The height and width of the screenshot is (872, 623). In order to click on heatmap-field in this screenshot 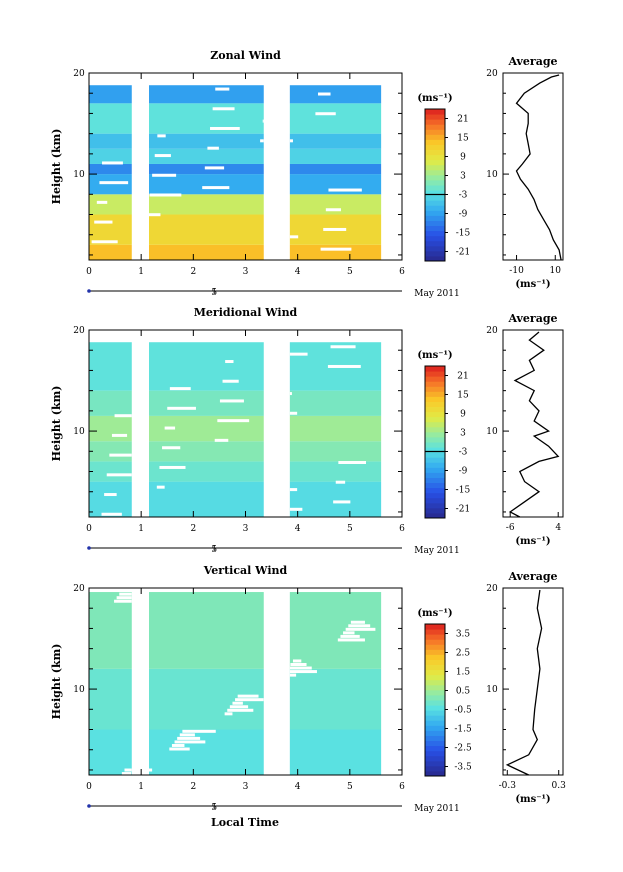, I will do `click(235, 683)`.